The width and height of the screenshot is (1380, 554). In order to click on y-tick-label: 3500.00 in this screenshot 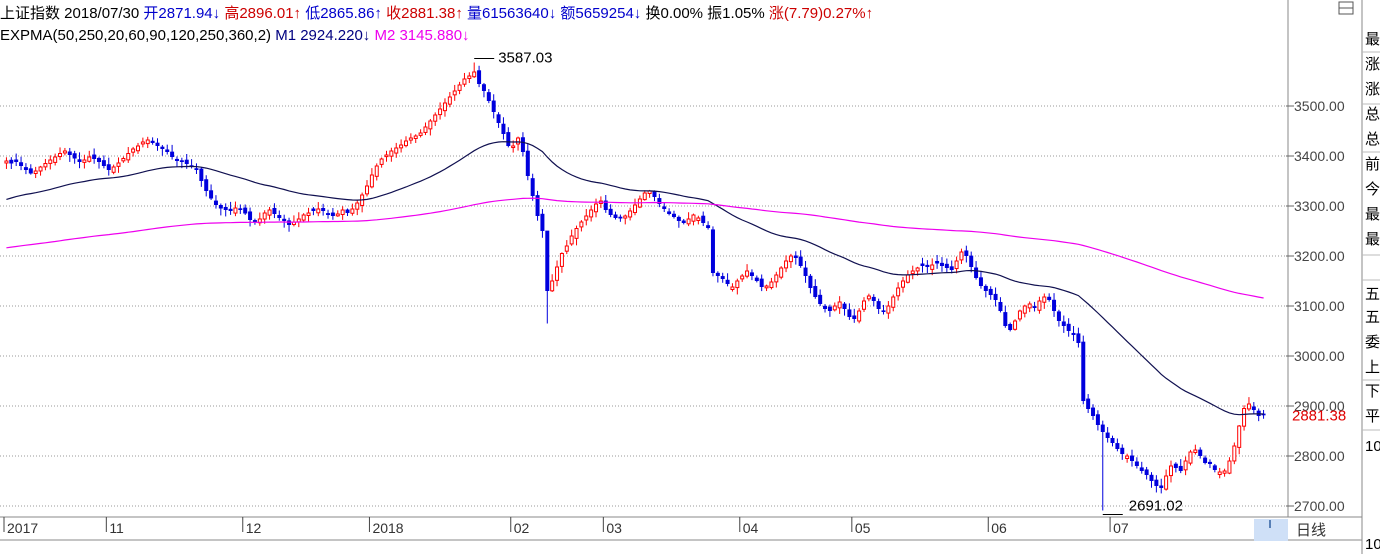, I will do `click(1319, 106)`.